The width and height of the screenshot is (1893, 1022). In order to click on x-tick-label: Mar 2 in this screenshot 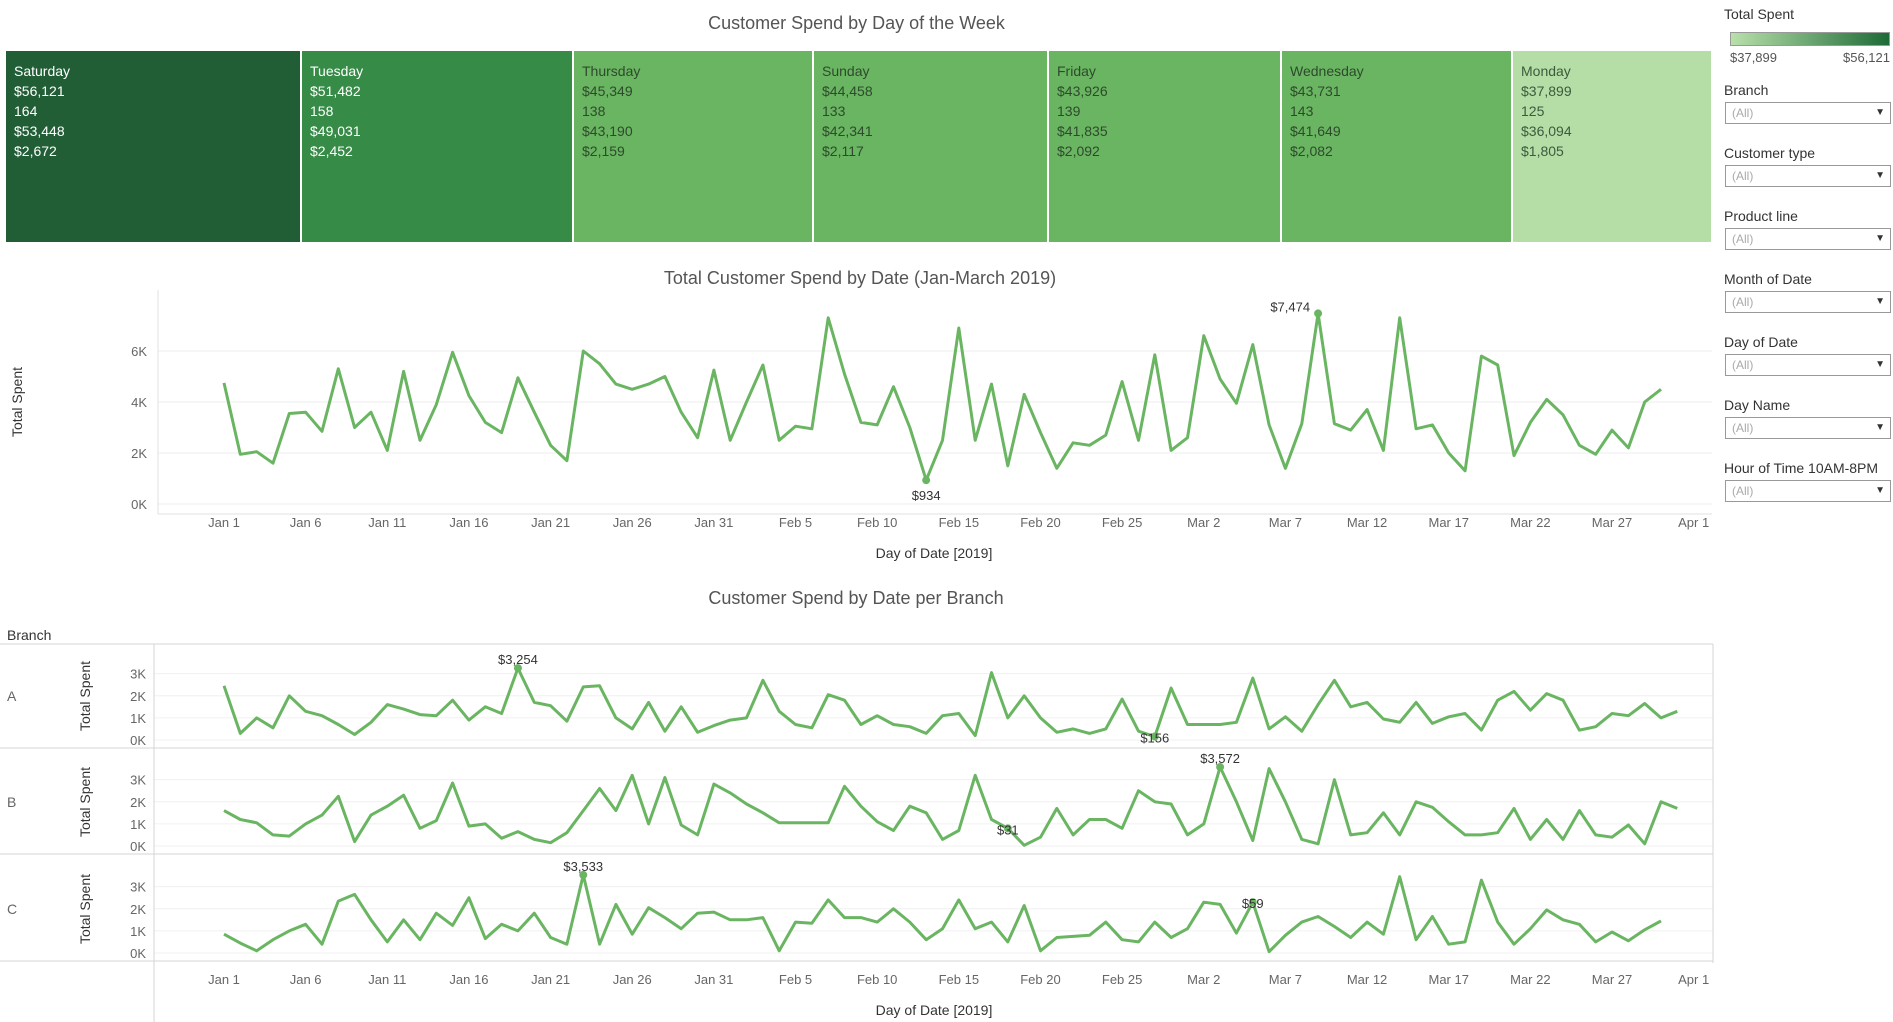, I will do `click(1203, 979)`.